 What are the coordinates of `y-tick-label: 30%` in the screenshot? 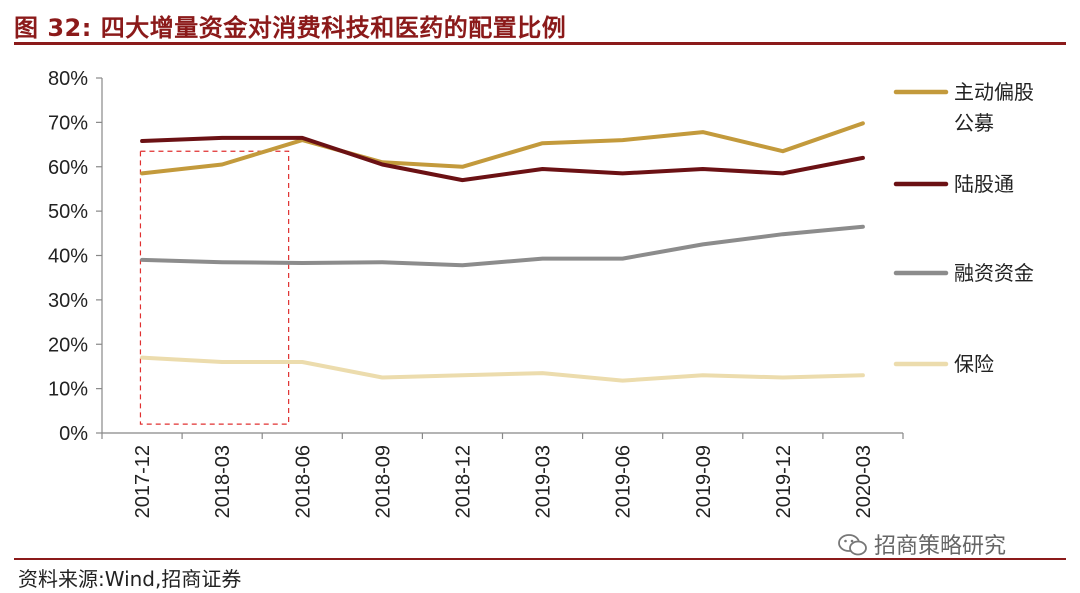 It's located at (68, 301).